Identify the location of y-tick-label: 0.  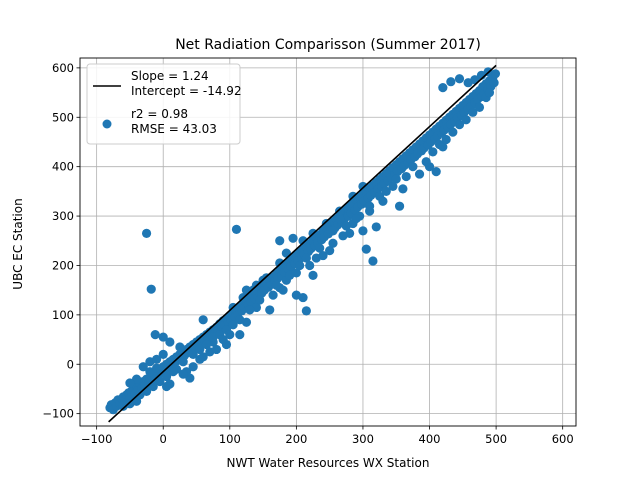
(70, 364).